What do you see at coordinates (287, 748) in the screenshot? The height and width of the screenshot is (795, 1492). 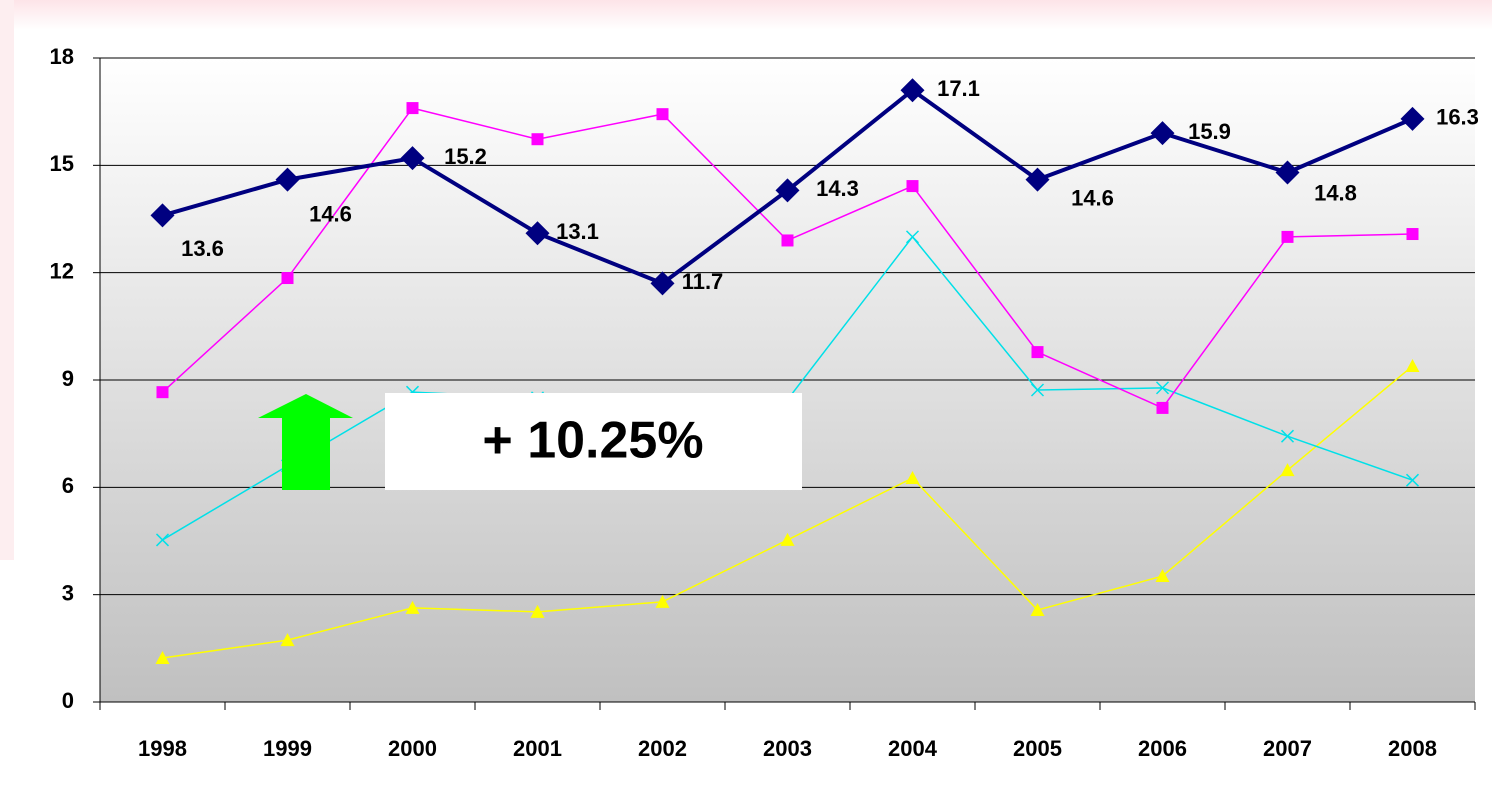 I see `x-tick-label: 1999` at bounding box center [287, 748].